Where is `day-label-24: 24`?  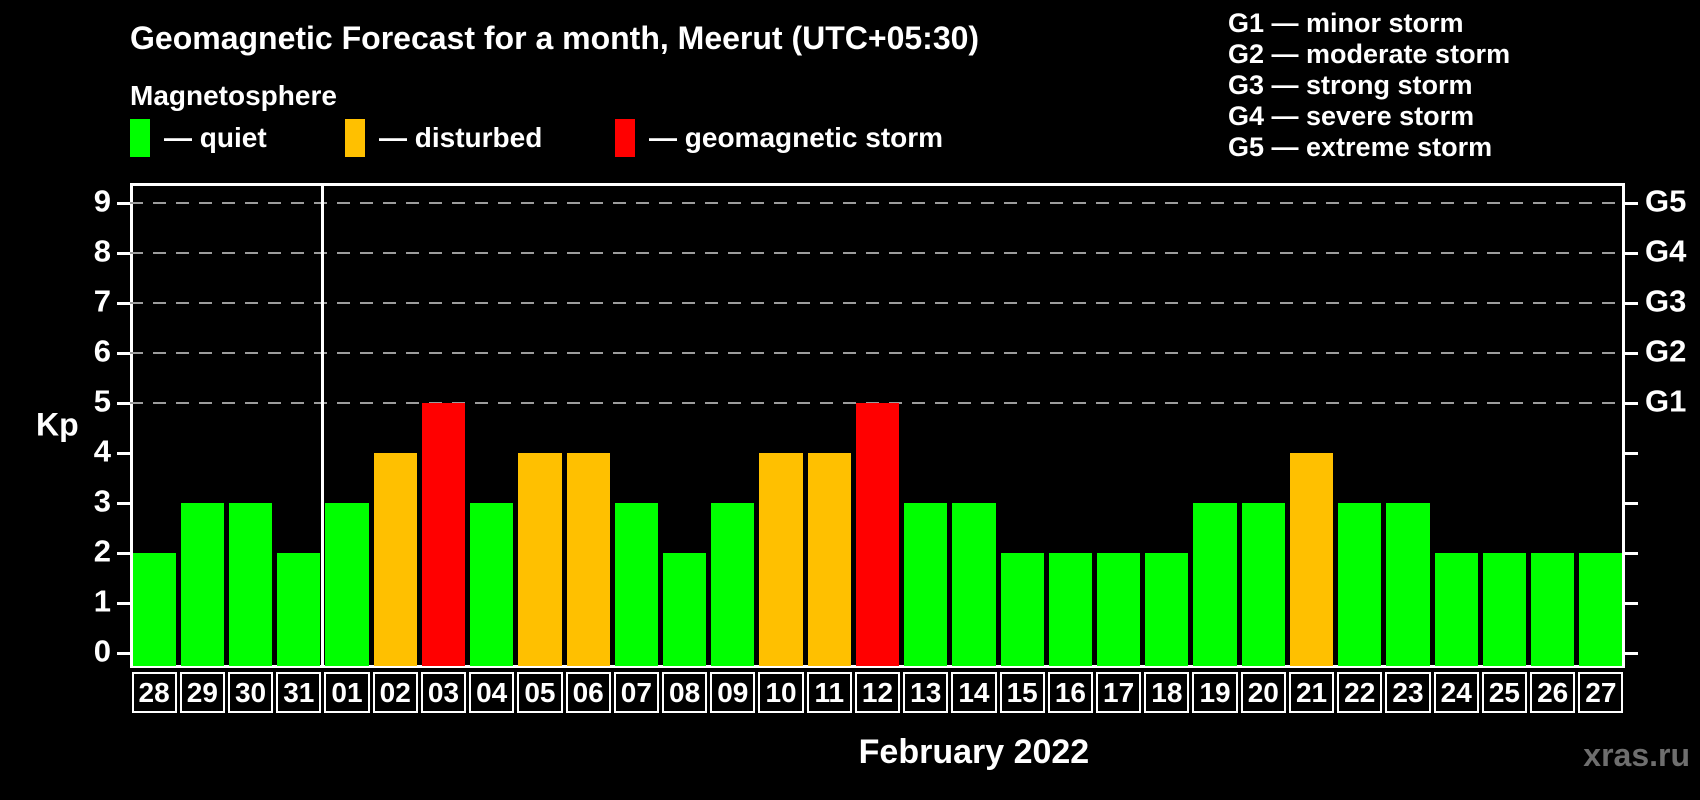
day-label-24: 24 is located at coordinates (1456, 692).